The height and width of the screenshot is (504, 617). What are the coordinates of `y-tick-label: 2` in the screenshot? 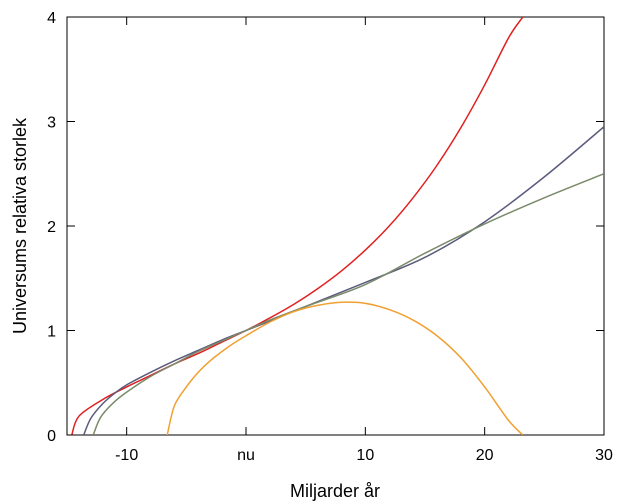 It's located at (51, 227).